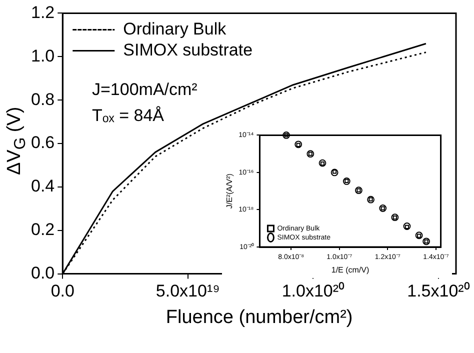 The width and height of the screenshot is (474, 353). Describe the element at coordinates (350, 269) in the screenshot. I see `x-axis-title: 1/E (cm/V)` at that location.